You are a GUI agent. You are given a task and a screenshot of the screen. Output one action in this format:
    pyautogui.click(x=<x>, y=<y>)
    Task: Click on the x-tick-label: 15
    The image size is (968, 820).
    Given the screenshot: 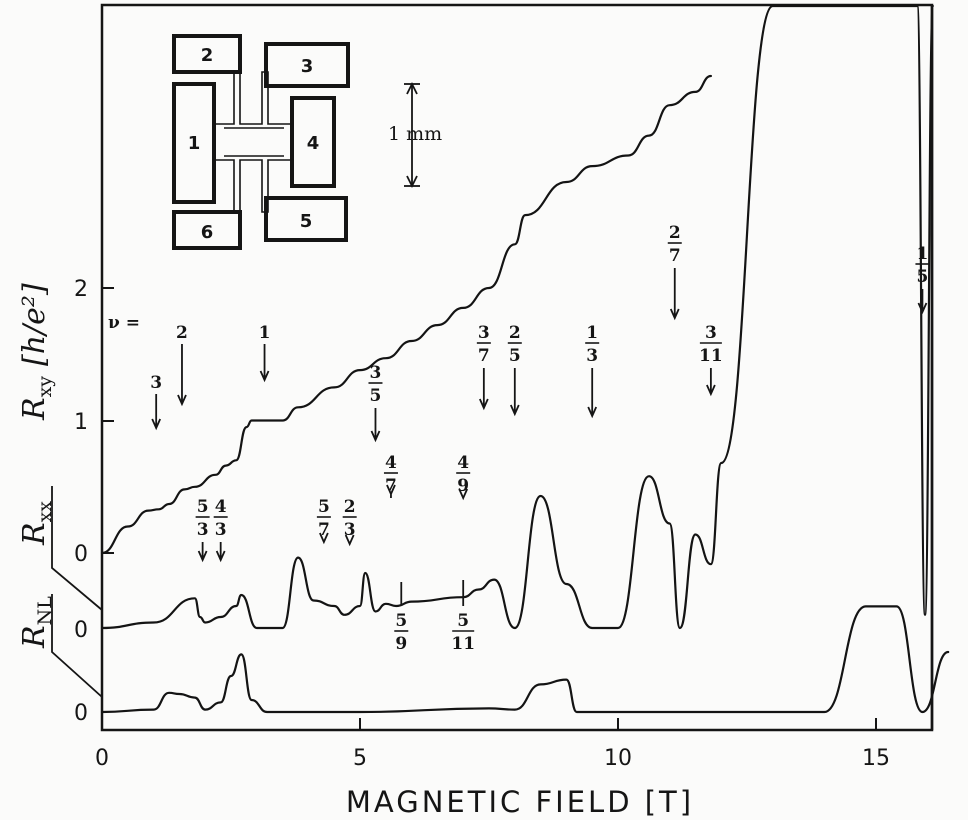 What is the action you would take?
    pyautogui.click(x=876, y=758)
    